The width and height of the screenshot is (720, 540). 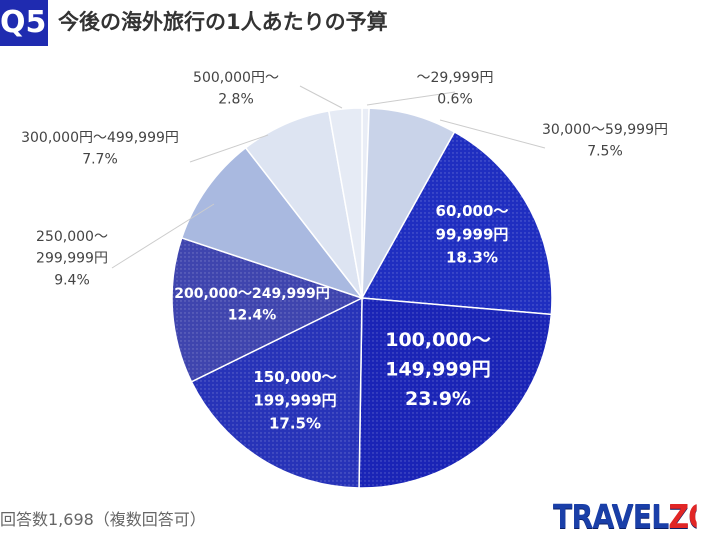 What do you see at coordinates (236, 89) in the screenshot?
I see `slice-label: 500,000円〜 2.8%` at bounding box center [236, 89].